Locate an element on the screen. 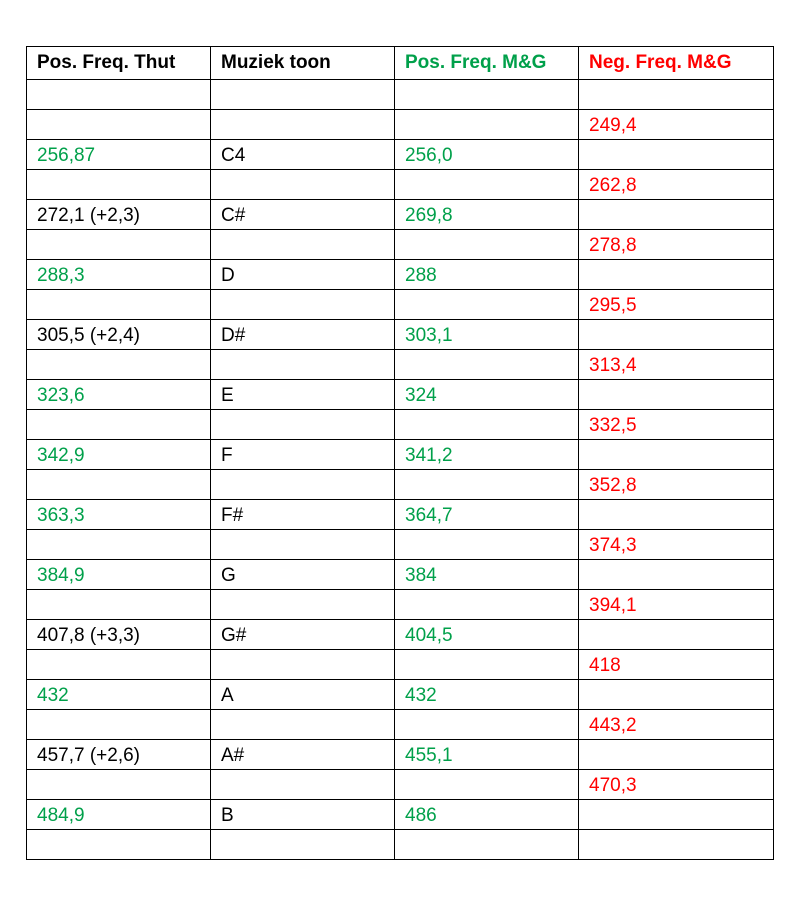  cell-muziek-toon: D is located at coordinates (302, 274).